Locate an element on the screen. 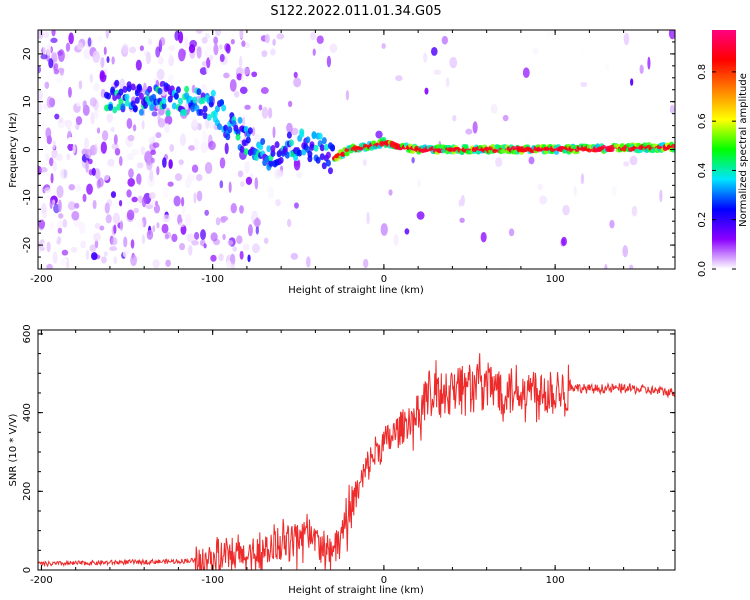  spectrogram-x-tick-label: -200 is located at coordinates (41, 279).